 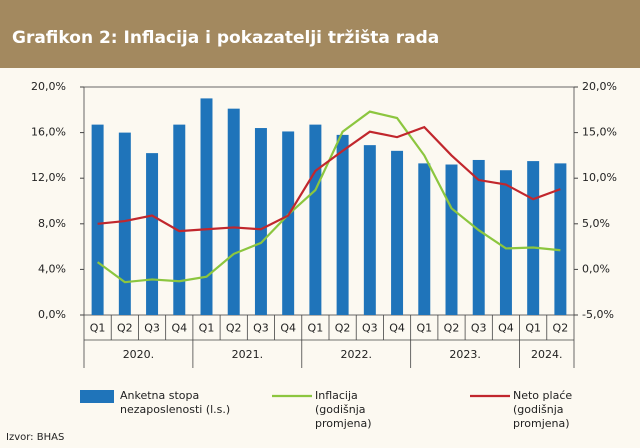 I want to click on y2-tick-label: 20,0%, so click(x=599, y=86).